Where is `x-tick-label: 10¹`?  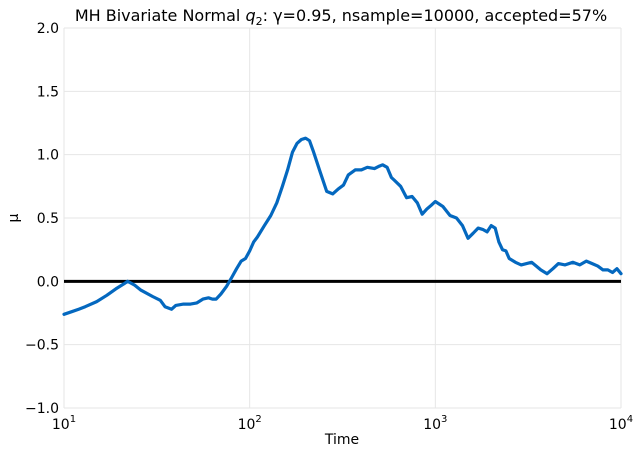
x-tick-label: 10¹ is located at coordinates (64, 423).